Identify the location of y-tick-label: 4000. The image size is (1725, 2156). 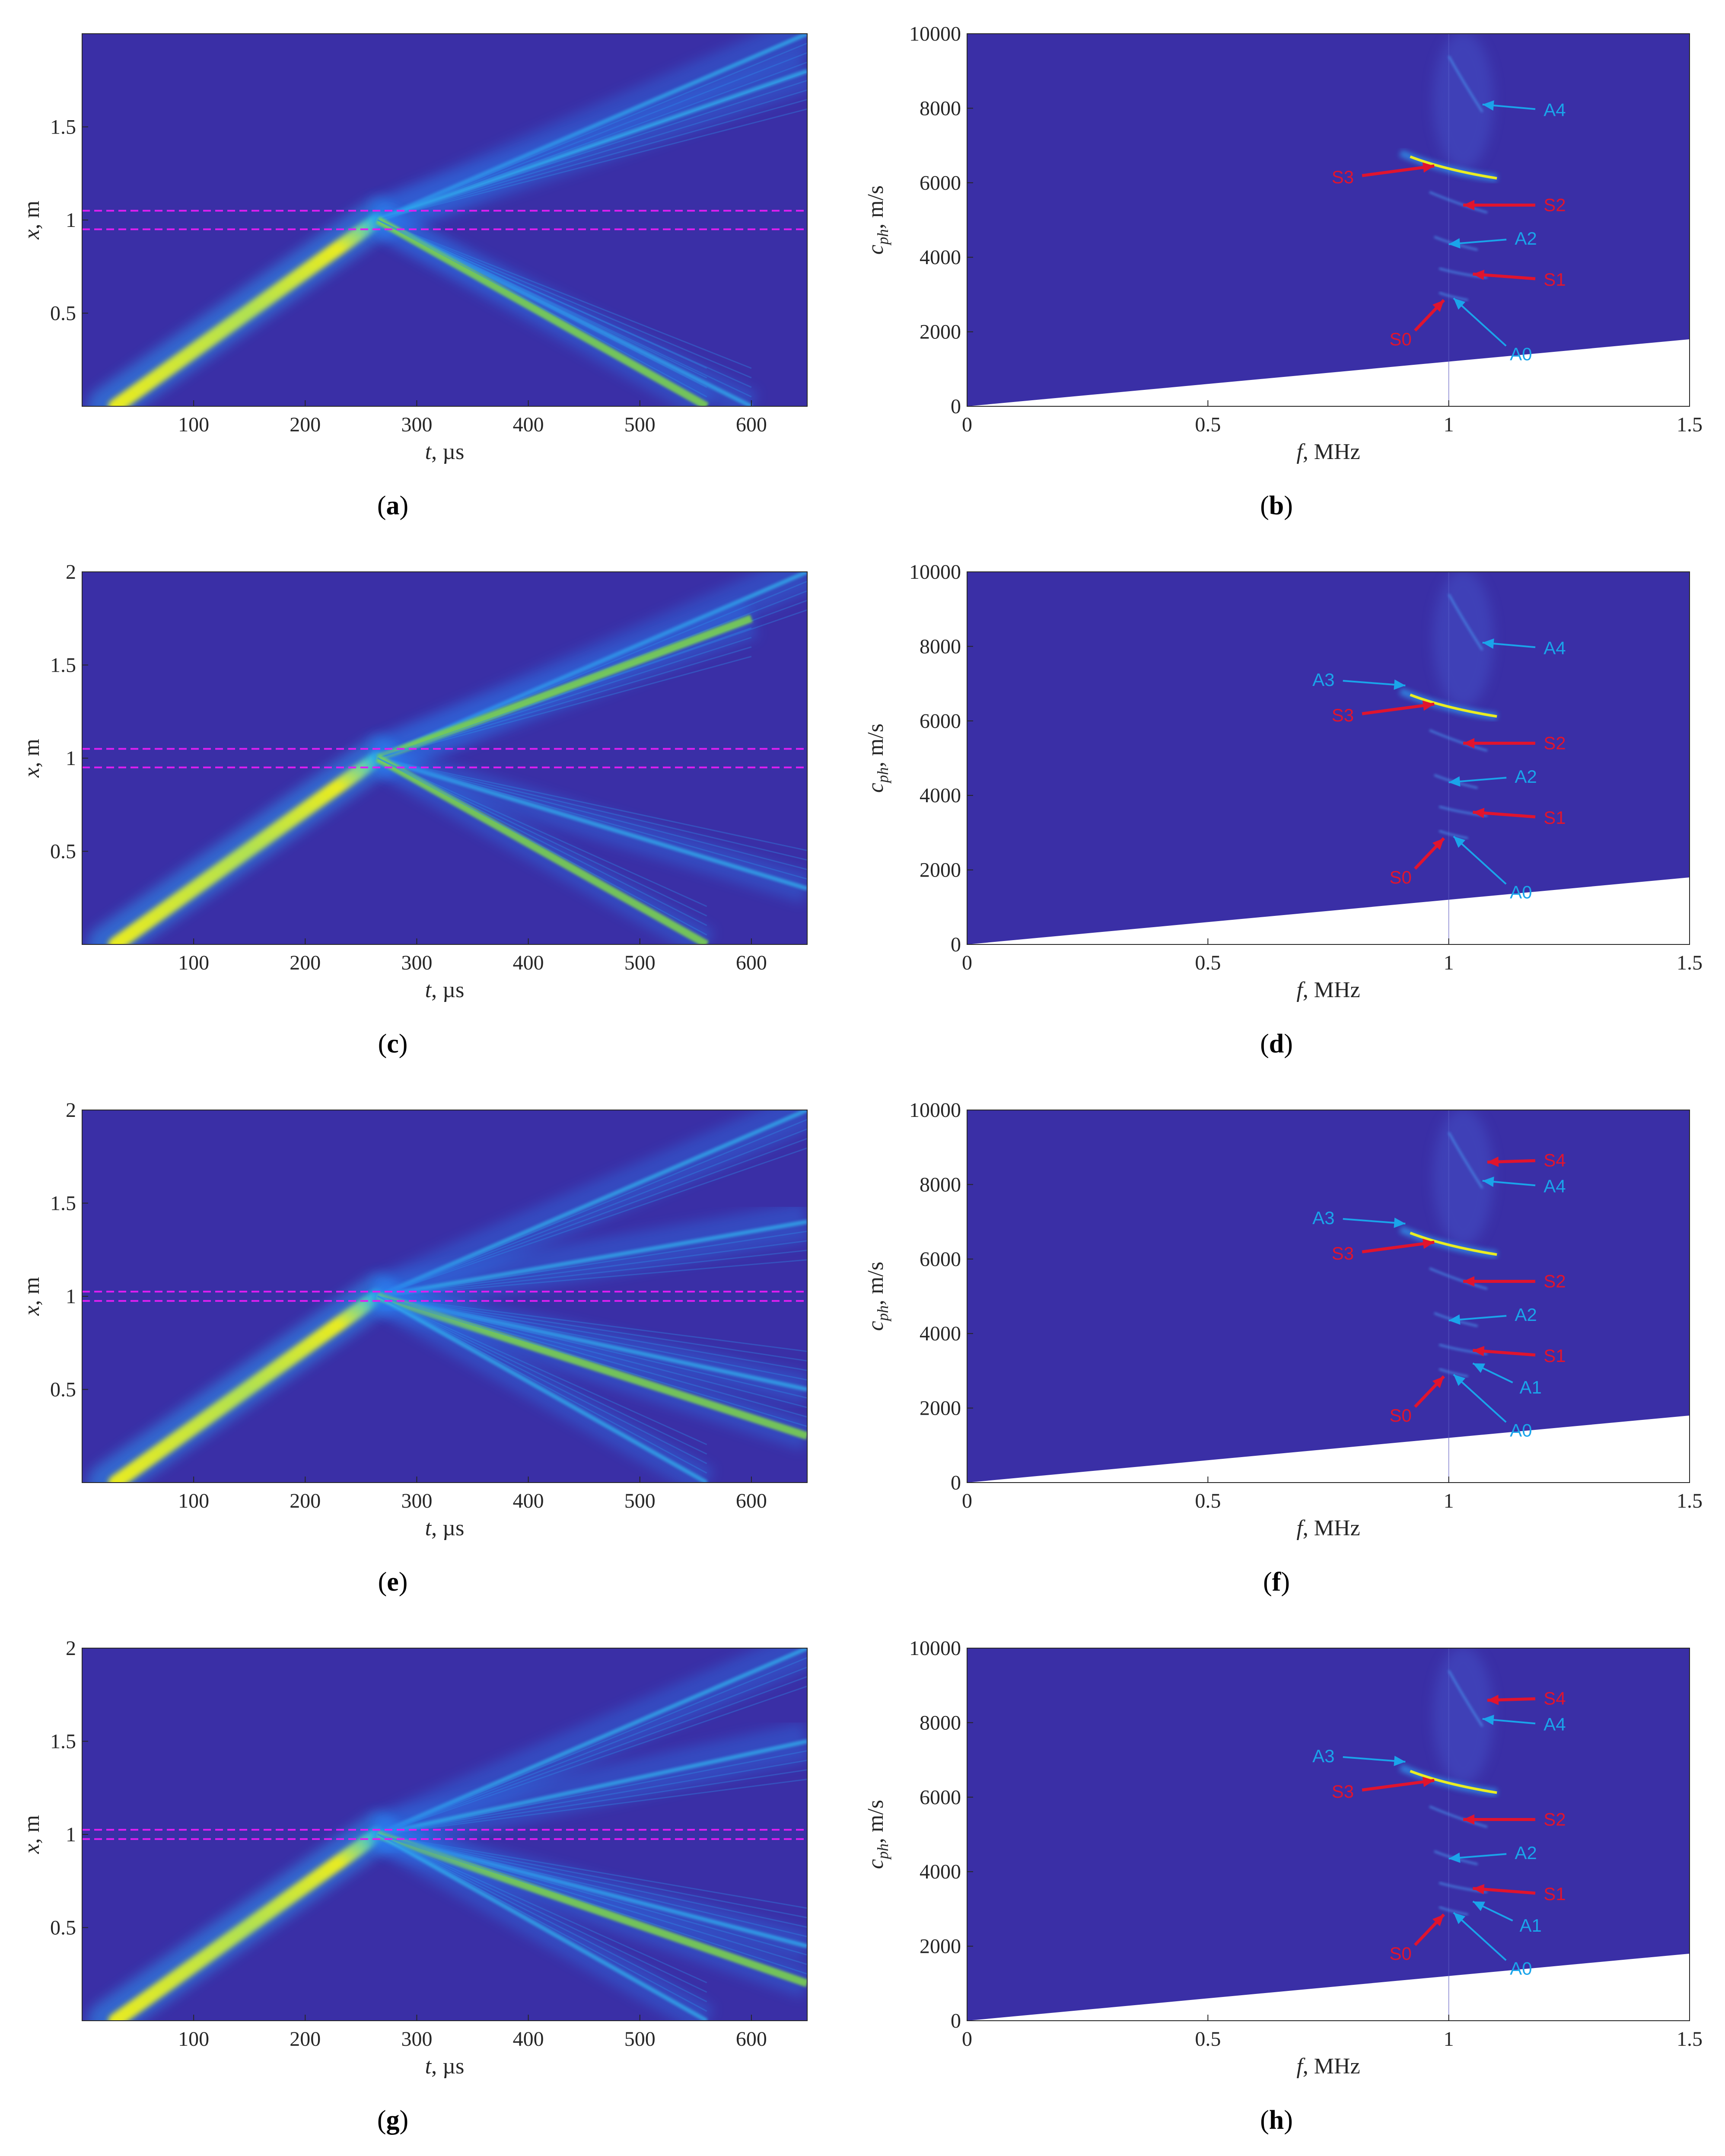
(941, 257).